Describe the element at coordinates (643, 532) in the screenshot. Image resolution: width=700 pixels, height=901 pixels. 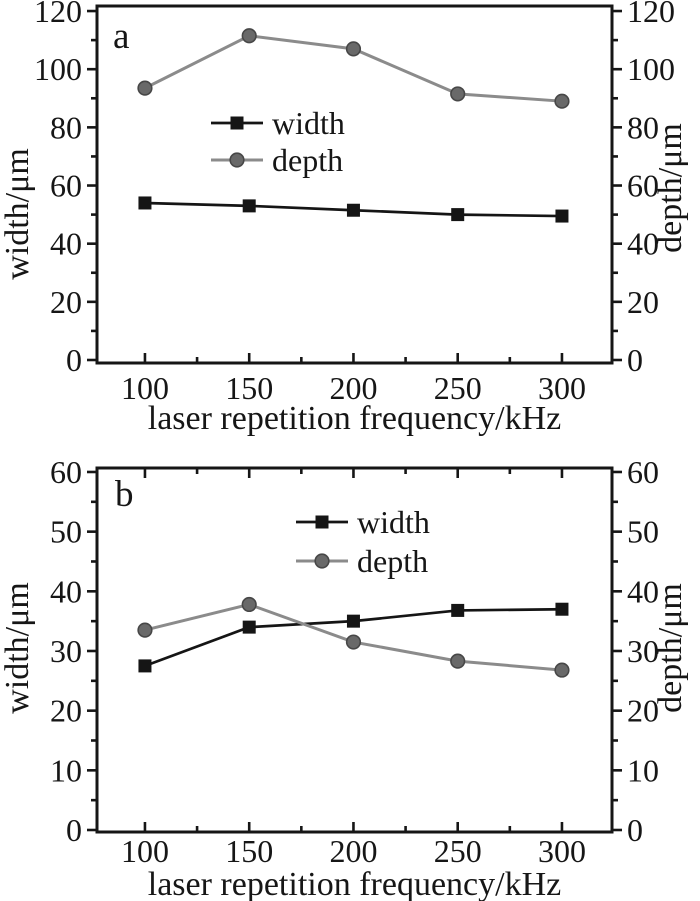
I see `y-tick-label-right: 50` at that location.